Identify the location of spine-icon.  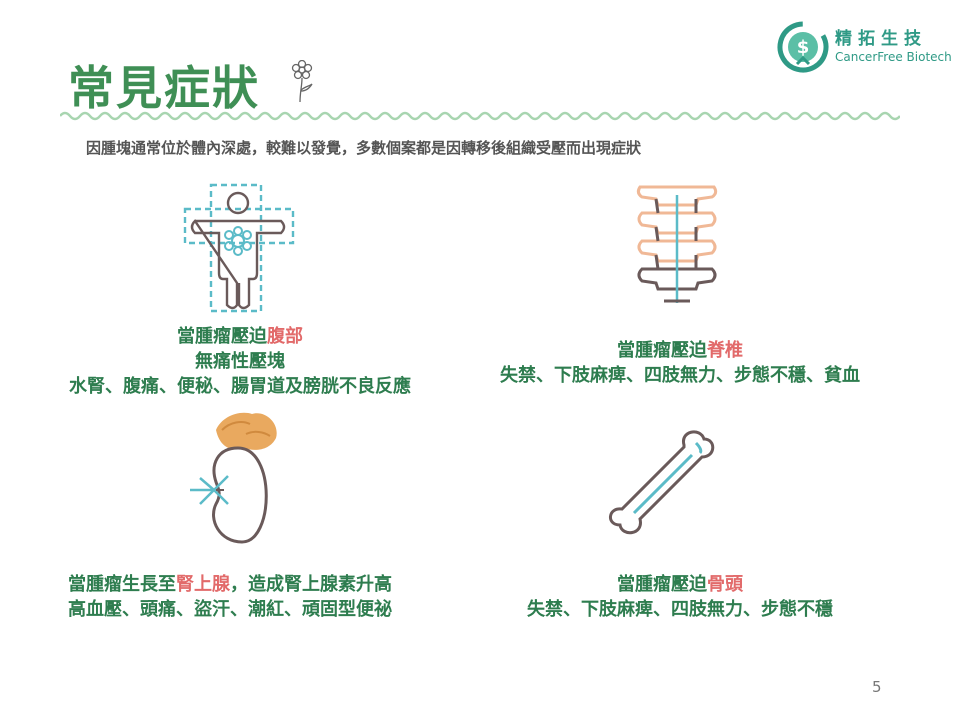
(677, 244).